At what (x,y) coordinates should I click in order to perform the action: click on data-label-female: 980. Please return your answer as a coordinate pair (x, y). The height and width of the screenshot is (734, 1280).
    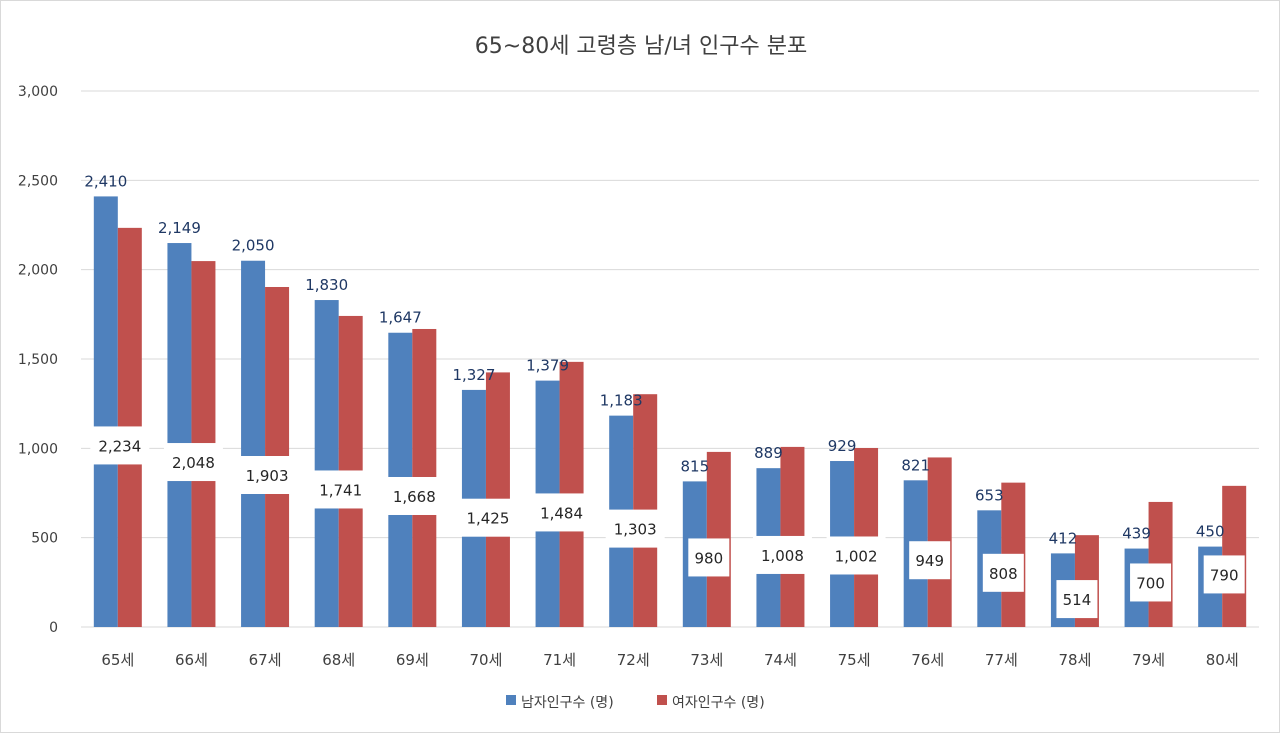
    Looking at the image, I should click on (708, 558).